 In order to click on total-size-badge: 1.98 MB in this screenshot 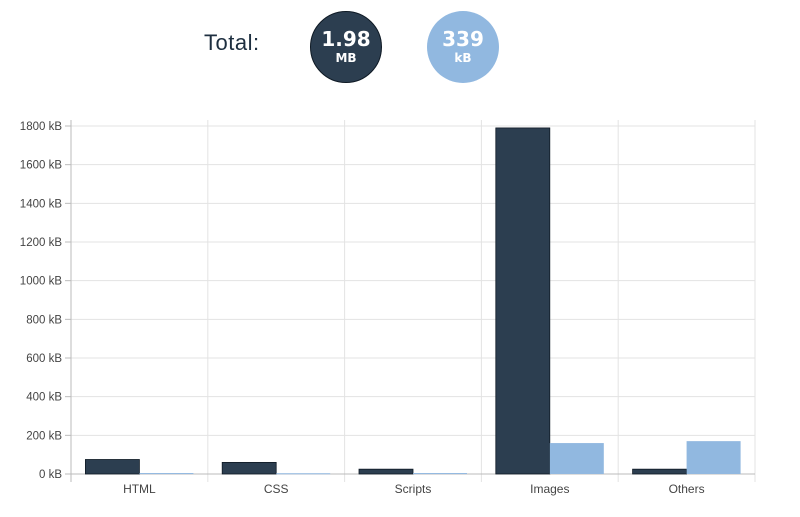, I will do `click(346, 47)`.